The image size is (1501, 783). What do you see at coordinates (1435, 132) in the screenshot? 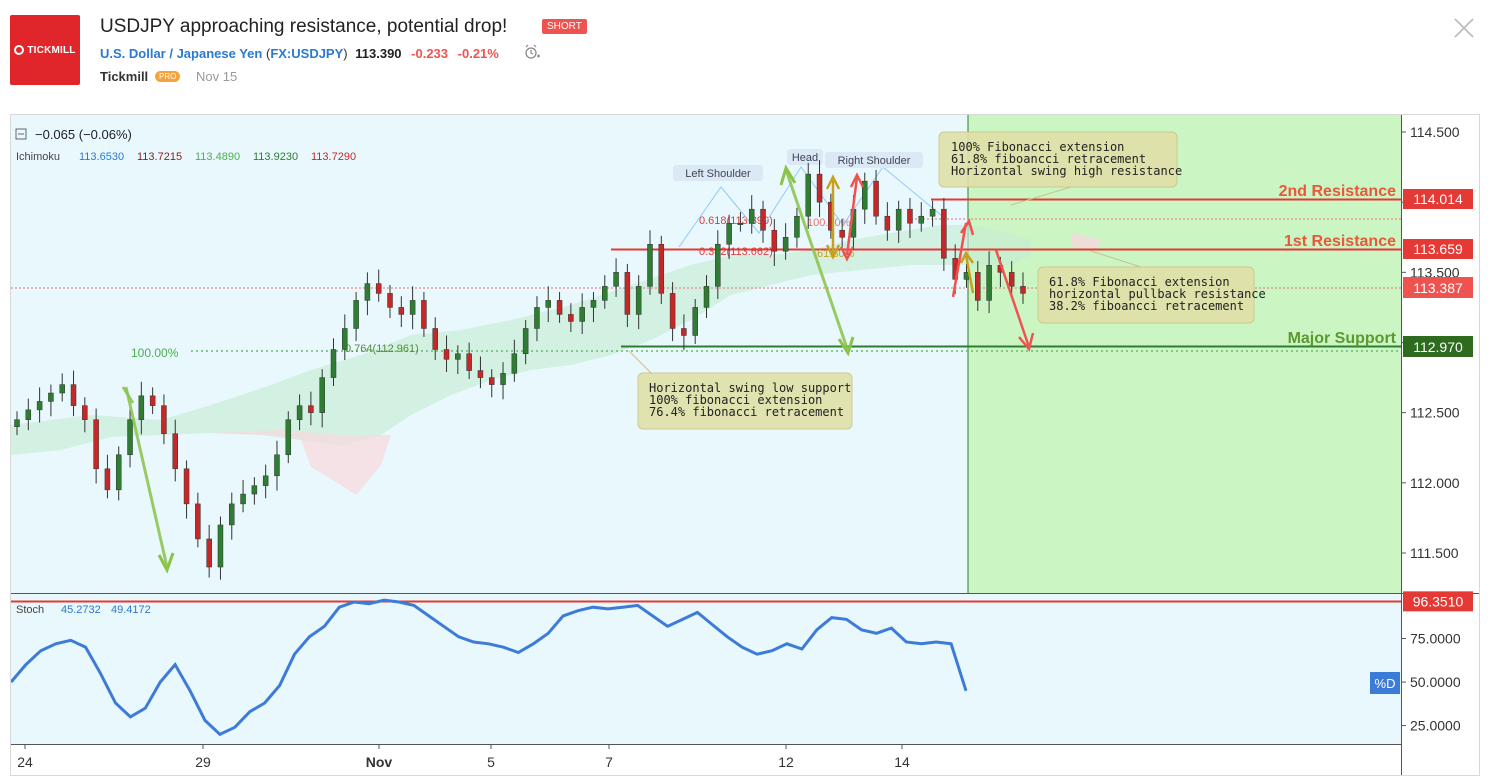
I see `price-tick-label: 114.500` at bounding box center [1435, 132].